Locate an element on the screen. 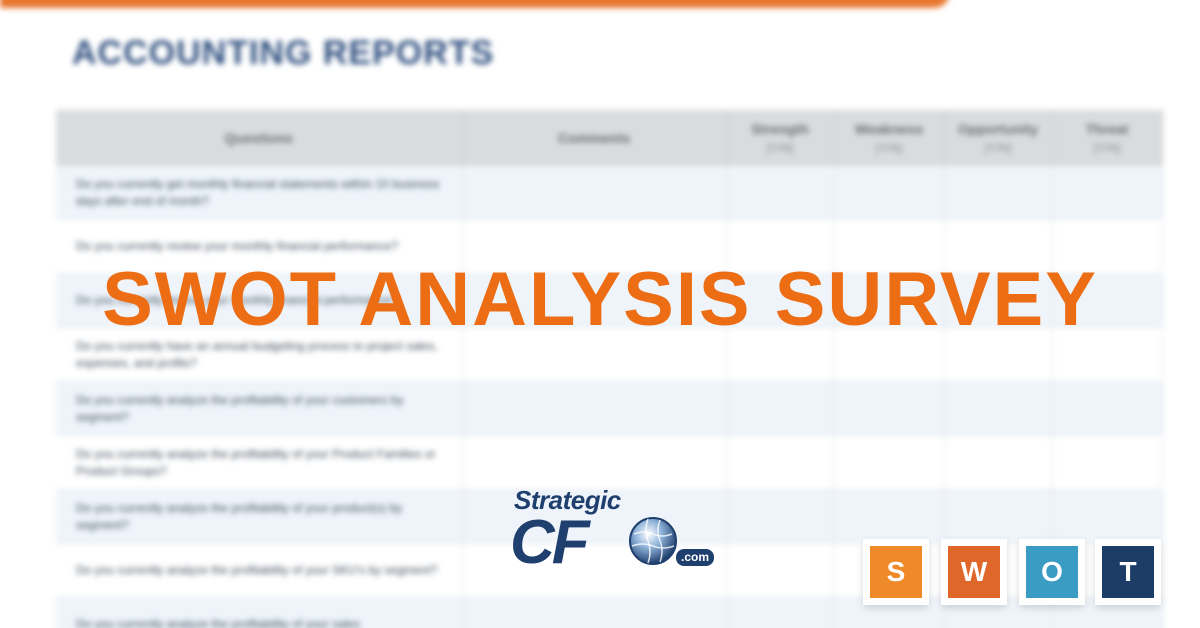 This screenshot has width=1200, height=628. header-comments: Comments is located at coordinates (594, 138).